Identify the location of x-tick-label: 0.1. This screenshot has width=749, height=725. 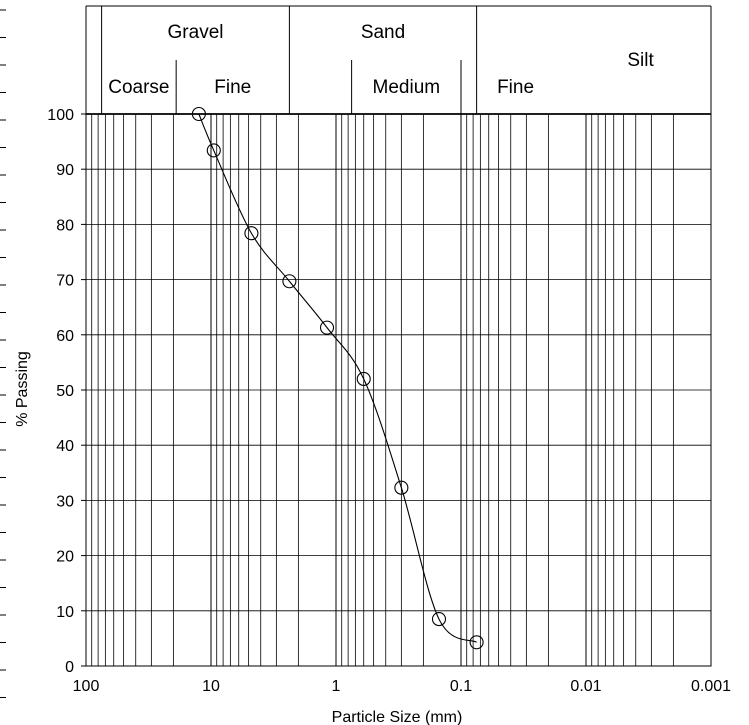
(461, 686).